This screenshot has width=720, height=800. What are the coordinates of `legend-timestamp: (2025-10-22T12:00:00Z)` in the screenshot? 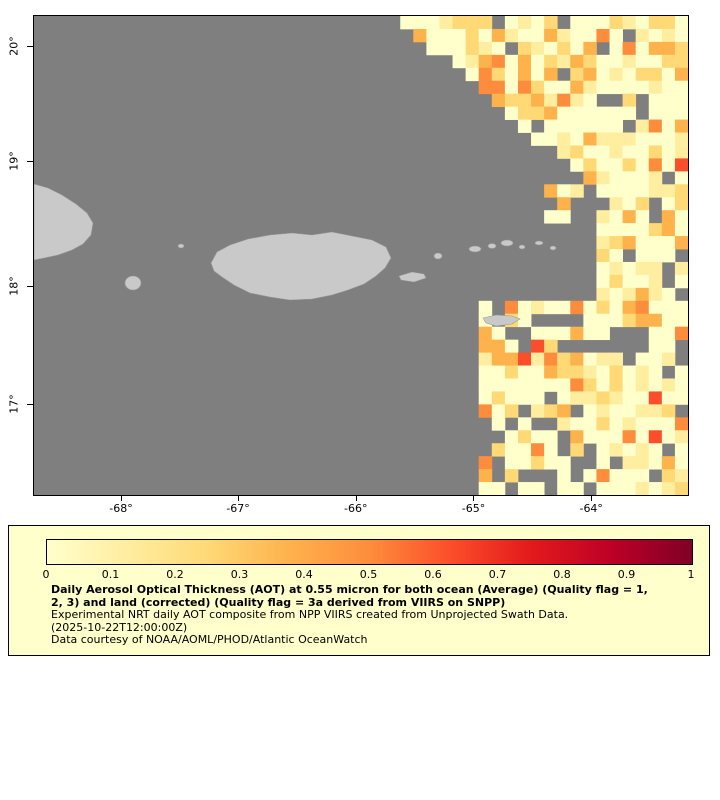 It's located at (119, 627).